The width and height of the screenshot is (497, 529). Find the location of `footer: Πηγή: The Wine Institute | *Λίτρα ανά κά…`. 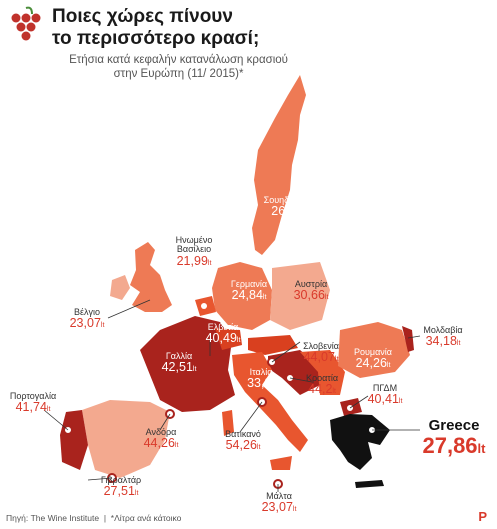

footer: Πηγή: The Wine Institute | *Λίτρα ανά κά… is located at coordinates (93, 518).